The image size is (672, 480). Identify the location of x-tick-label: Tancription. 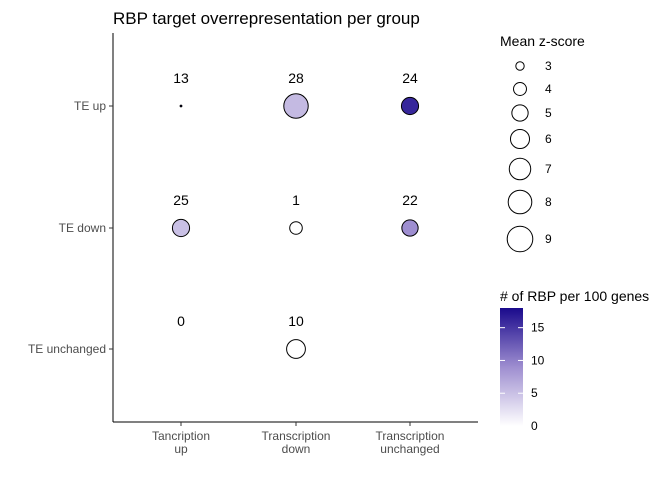
(181, 436).